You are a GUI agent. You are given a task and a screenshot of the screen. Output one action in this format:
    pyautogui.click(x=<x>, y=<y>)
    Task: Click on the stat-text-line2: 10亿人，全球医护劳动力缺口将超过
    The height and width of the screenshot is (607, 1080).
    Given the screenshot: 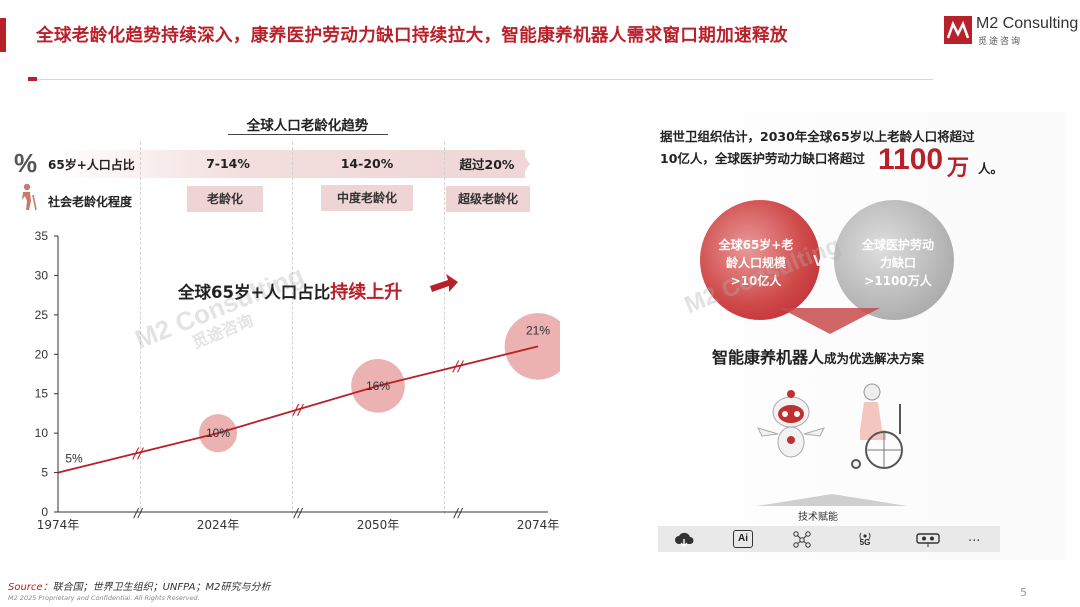 What is the action you would take?
    pyautogui.click(x=762, y=158)
    